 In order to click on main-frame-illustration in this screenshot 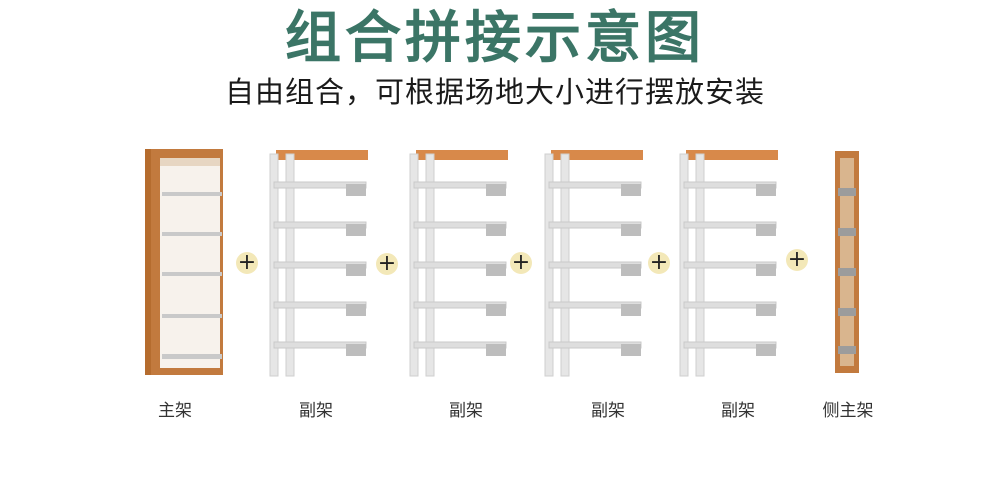, I will do `click(185, 263)`.